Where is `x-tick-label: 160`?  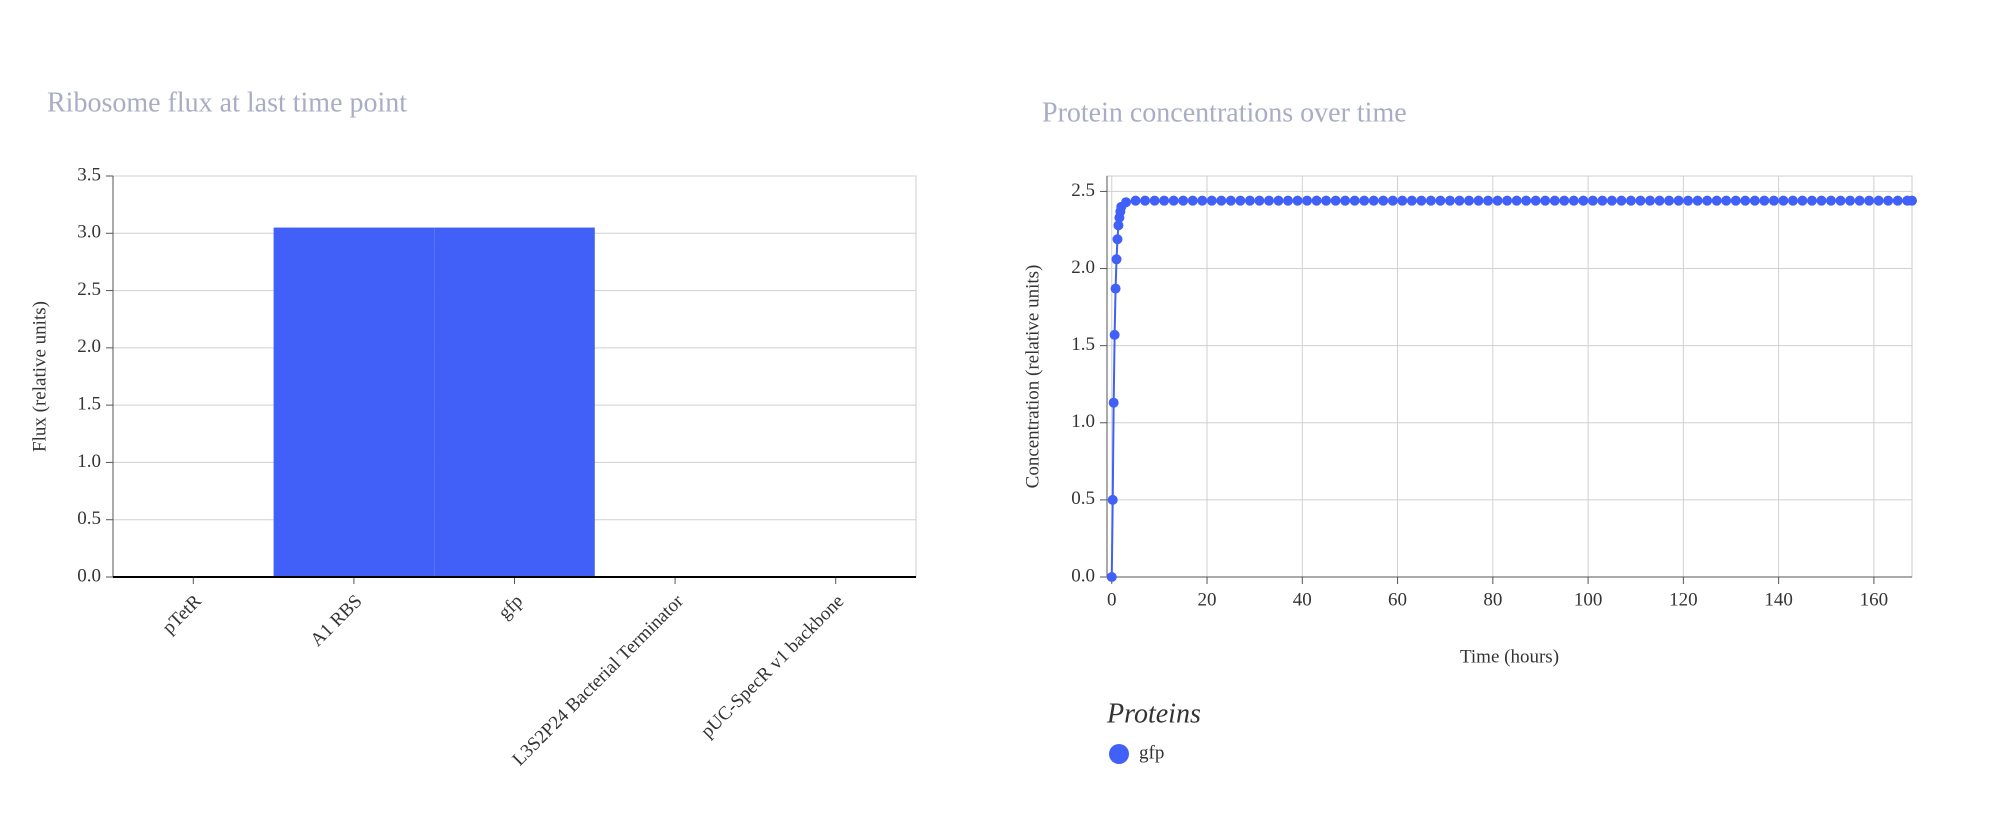
x-tick-label: 160 is located at coordinates (1874, 599).